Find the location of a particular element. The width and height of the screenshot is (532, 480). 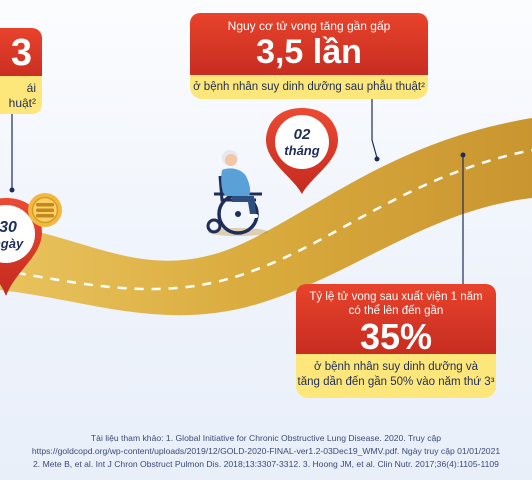

stat-card-left-note: ái huật² is located at coordinates (21, 95).